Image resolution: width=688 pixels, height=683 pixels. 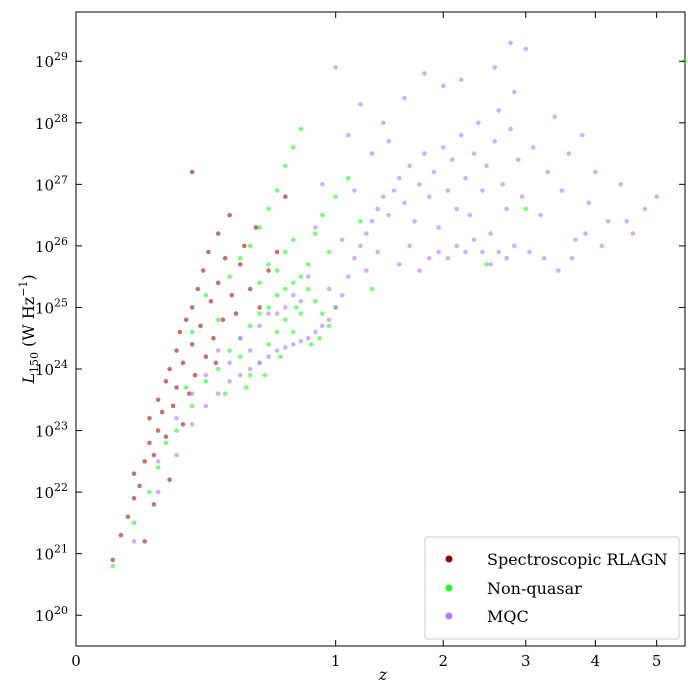 What do you see at coordinates (596, 661) in the screenshot?
I see `x-tick-label: 4` at bounding box center [596, 661].